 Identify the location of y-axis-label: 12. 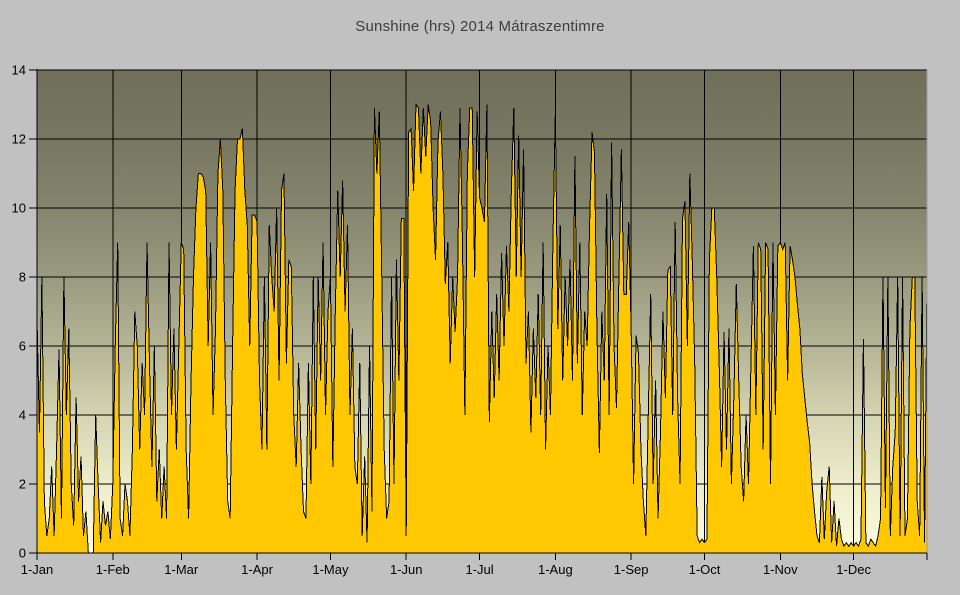
(19, 139).